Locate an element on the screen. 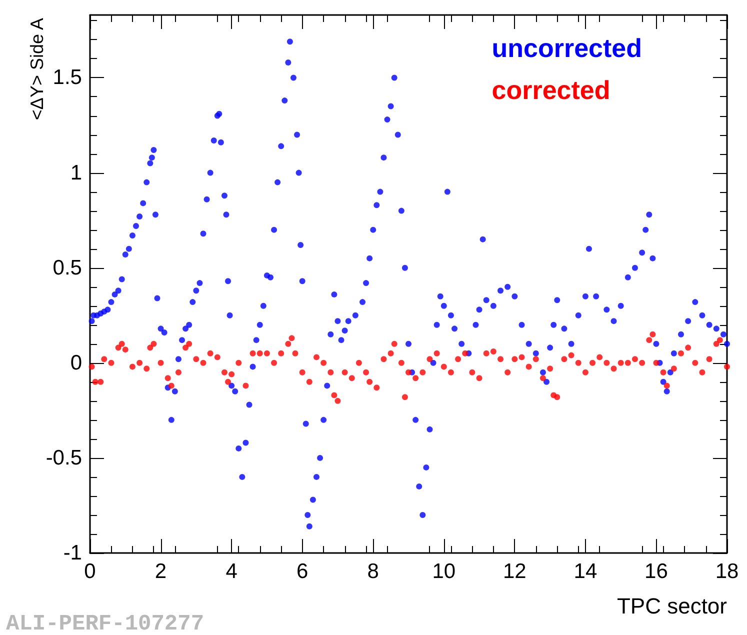  x-tick-label: 18 is located at coordinates (727, 571).